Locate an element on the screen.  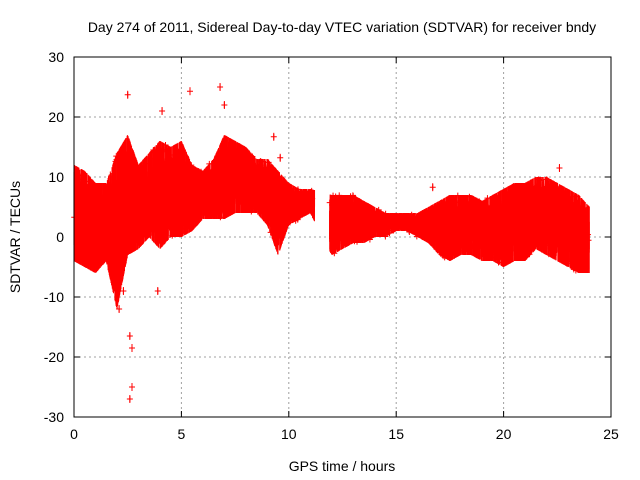
x-tick-label: 10 is located at coordinates (289, 434).